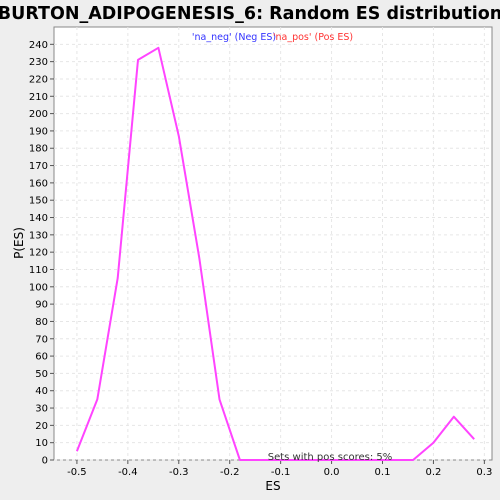 The image size is (500, 500). What do you see at coordinates (272, 486) in the screenshot?
I see `x-axis-label: ES` at bounding box center [272, 486].